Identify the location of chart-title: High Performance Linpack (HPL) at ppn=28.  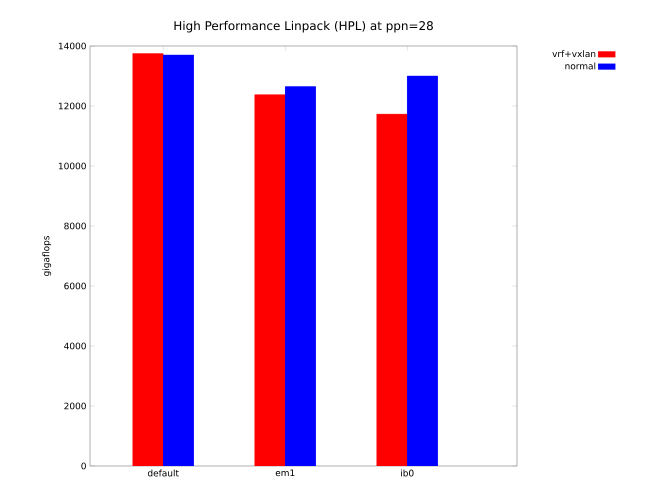
(303, 26).